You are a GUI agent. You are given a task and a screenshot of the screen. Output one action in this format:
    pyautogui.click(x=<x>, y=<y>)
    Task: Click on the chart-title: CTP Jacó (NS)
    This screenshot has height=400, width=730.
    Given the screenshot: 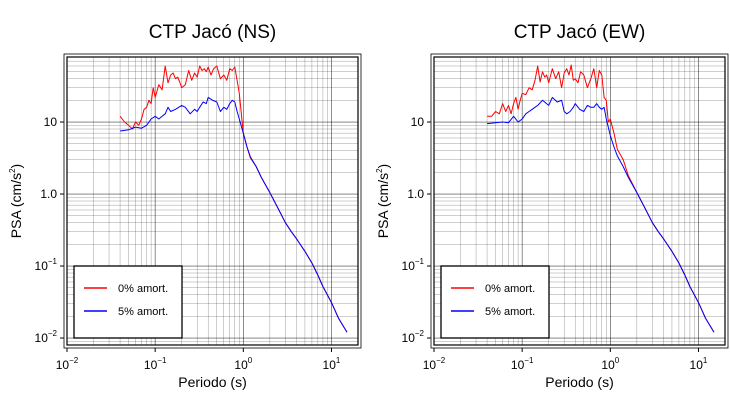 What is the action you would take?
    pyautogui.click(x=212, y=32)
    